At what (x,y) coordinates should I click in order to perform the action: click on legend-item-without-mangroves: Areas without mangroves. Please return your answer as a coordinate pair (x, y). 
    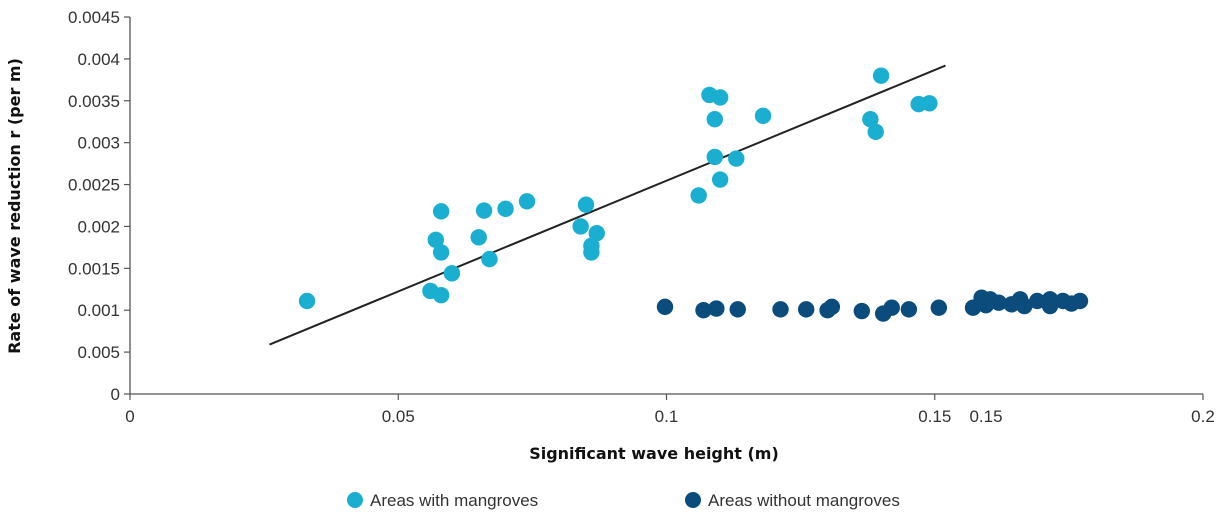
    Looking at the image, I should click on (792, 500).